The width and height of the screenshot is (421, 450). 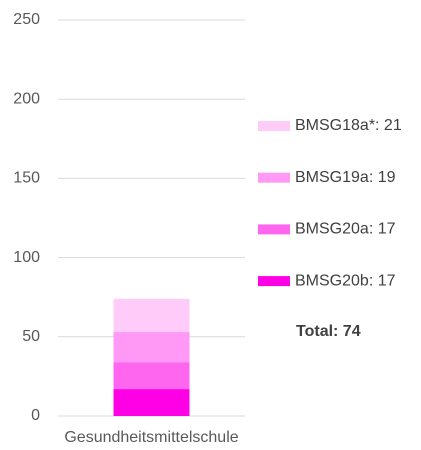 What do you see at coordinates (26, 257) in the screenshot?
I see `y-tick-label: 100` at bounding box center [26, 257].